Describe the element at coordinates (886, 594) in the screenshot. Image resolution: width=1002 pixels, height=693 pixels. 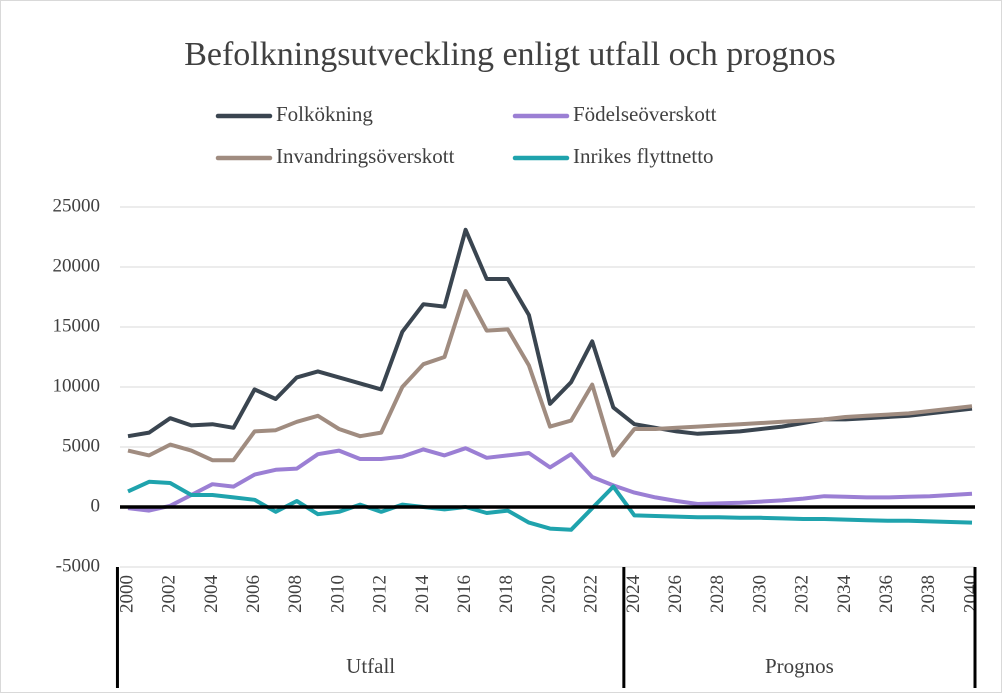
I see `x-tick-label: 2036` at that location.